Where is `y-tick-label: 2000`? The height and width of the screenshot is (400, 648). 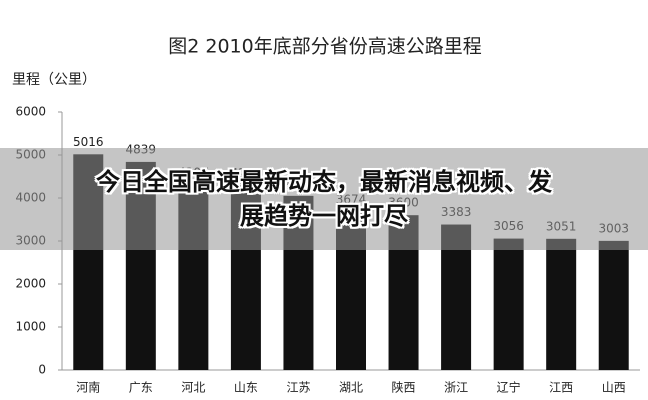 y-tick-label: 2000 is located at coordinates (30, 284).